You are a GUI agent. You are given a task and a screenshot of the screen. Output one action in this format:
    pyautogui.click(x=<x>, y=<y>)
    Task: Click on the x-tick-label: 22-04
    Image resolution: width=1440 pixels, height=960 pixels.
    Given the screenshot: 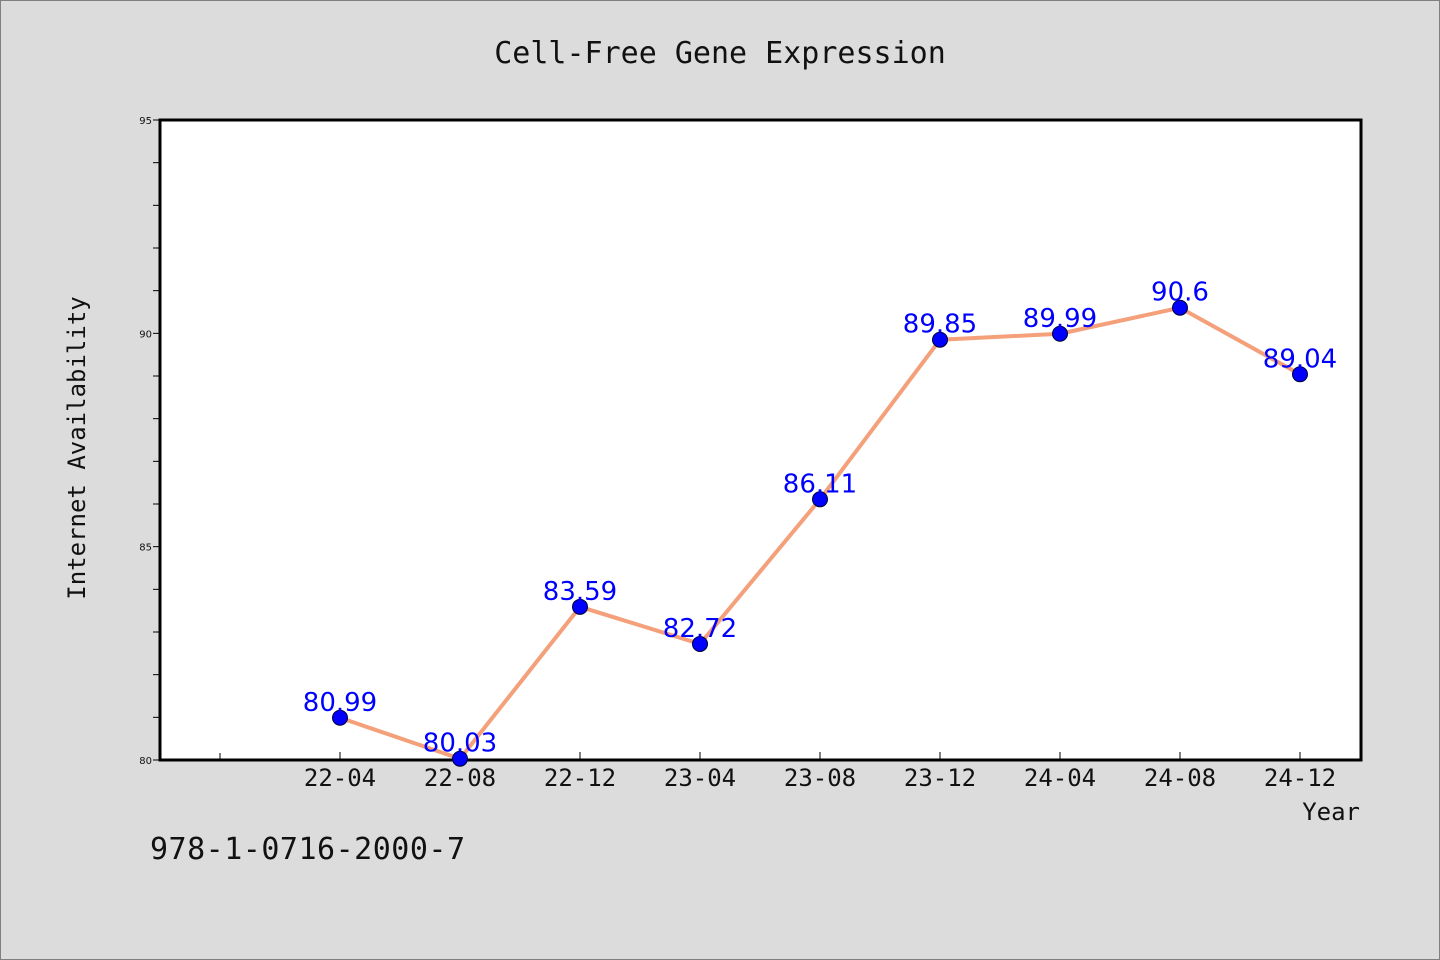 What is the action you would take?
    pyautogui.click(x=340, y=778)
    